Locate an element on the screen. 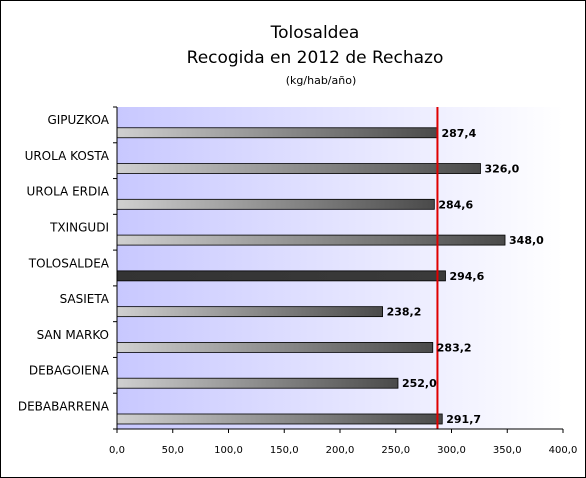 The width and height of the screenshot is (586, 478). x-tick-label: 400,0 is located at coordinates (563, 450).